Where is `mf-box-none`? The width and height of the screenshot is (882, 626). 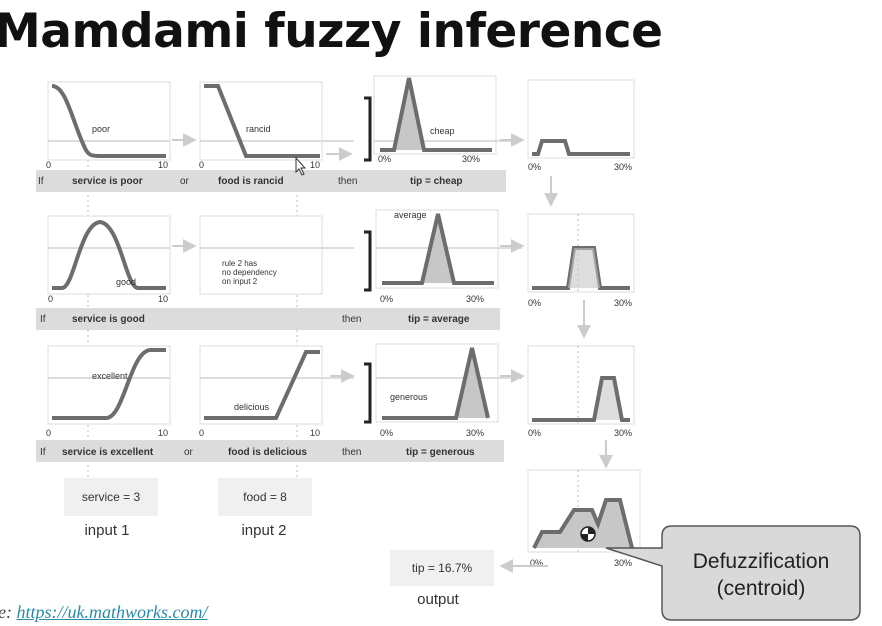 mf-box-none is located at coordinates (261, 255).